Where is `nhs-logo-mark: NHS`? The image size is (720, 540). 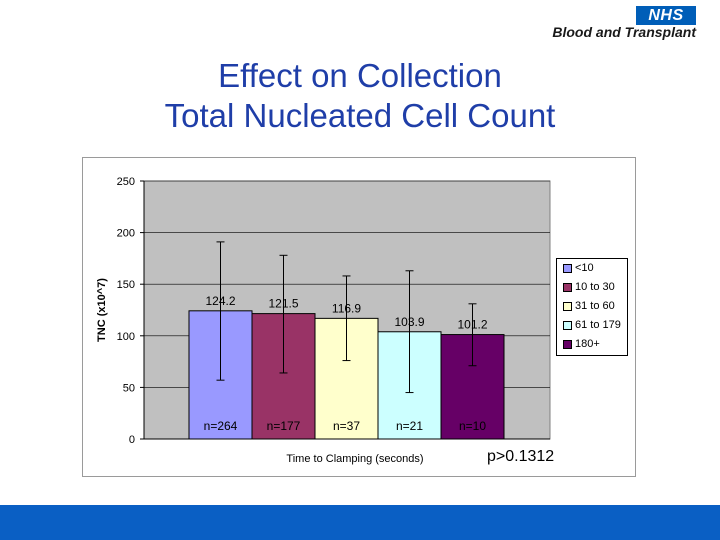
nhs-logo-mark: NHS is located at coordinates (666, 15).